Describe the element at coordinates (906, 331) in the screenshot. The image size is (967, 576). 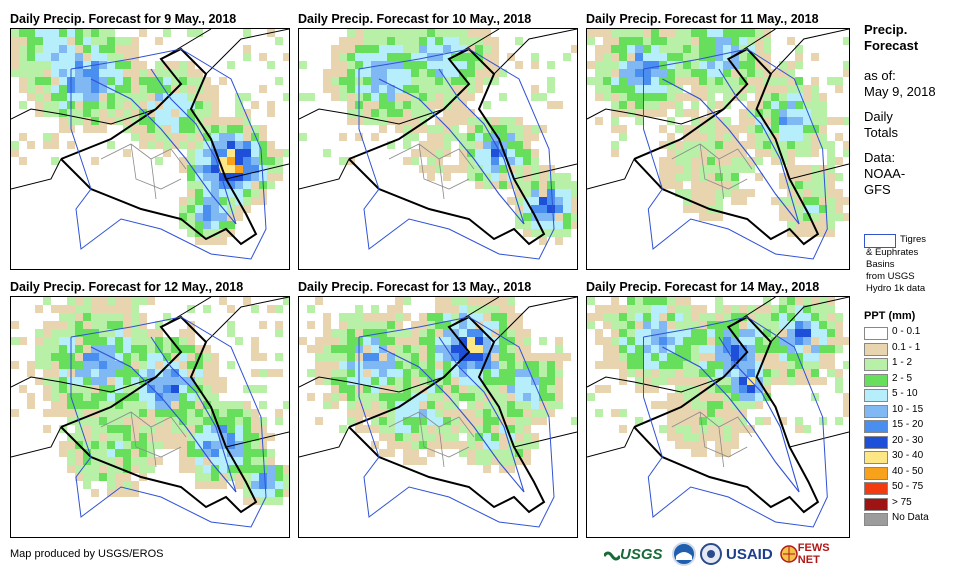
I see `legend-label: 0 - 0.1` at that location.